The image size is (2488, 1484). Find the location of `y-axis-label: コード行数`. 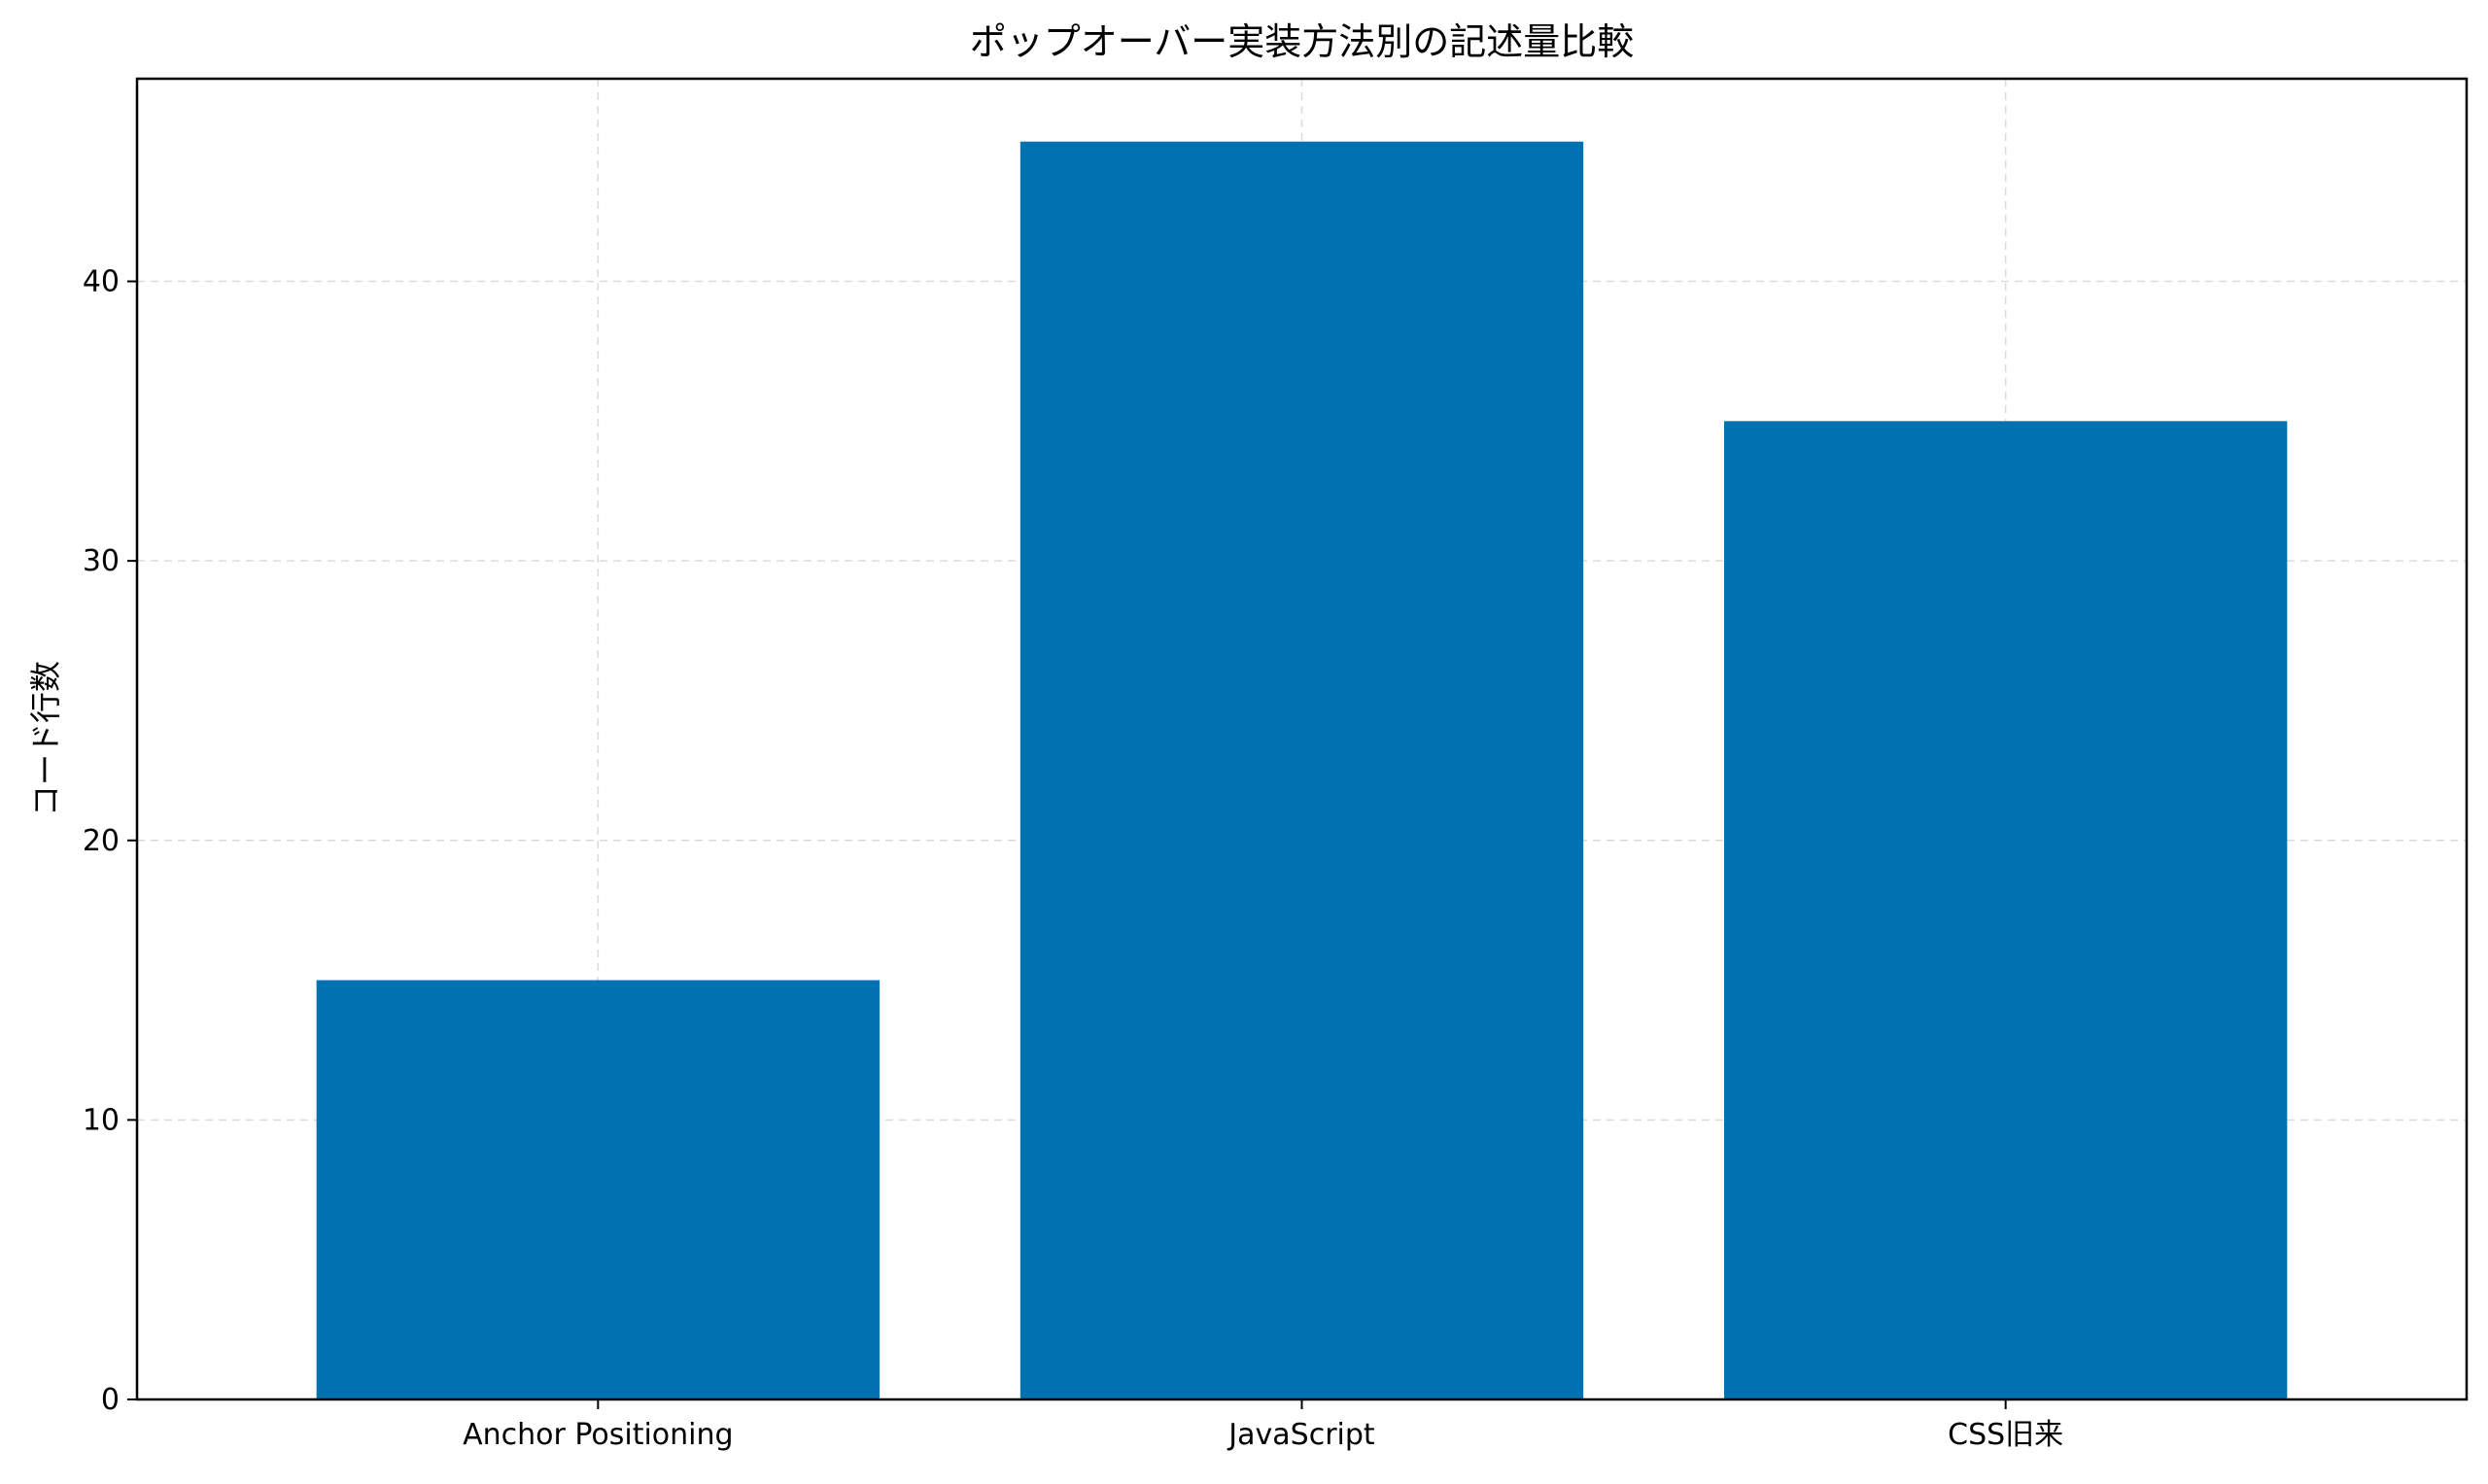

y-axis-label: コード行数 is located at coordinates (45, 738).